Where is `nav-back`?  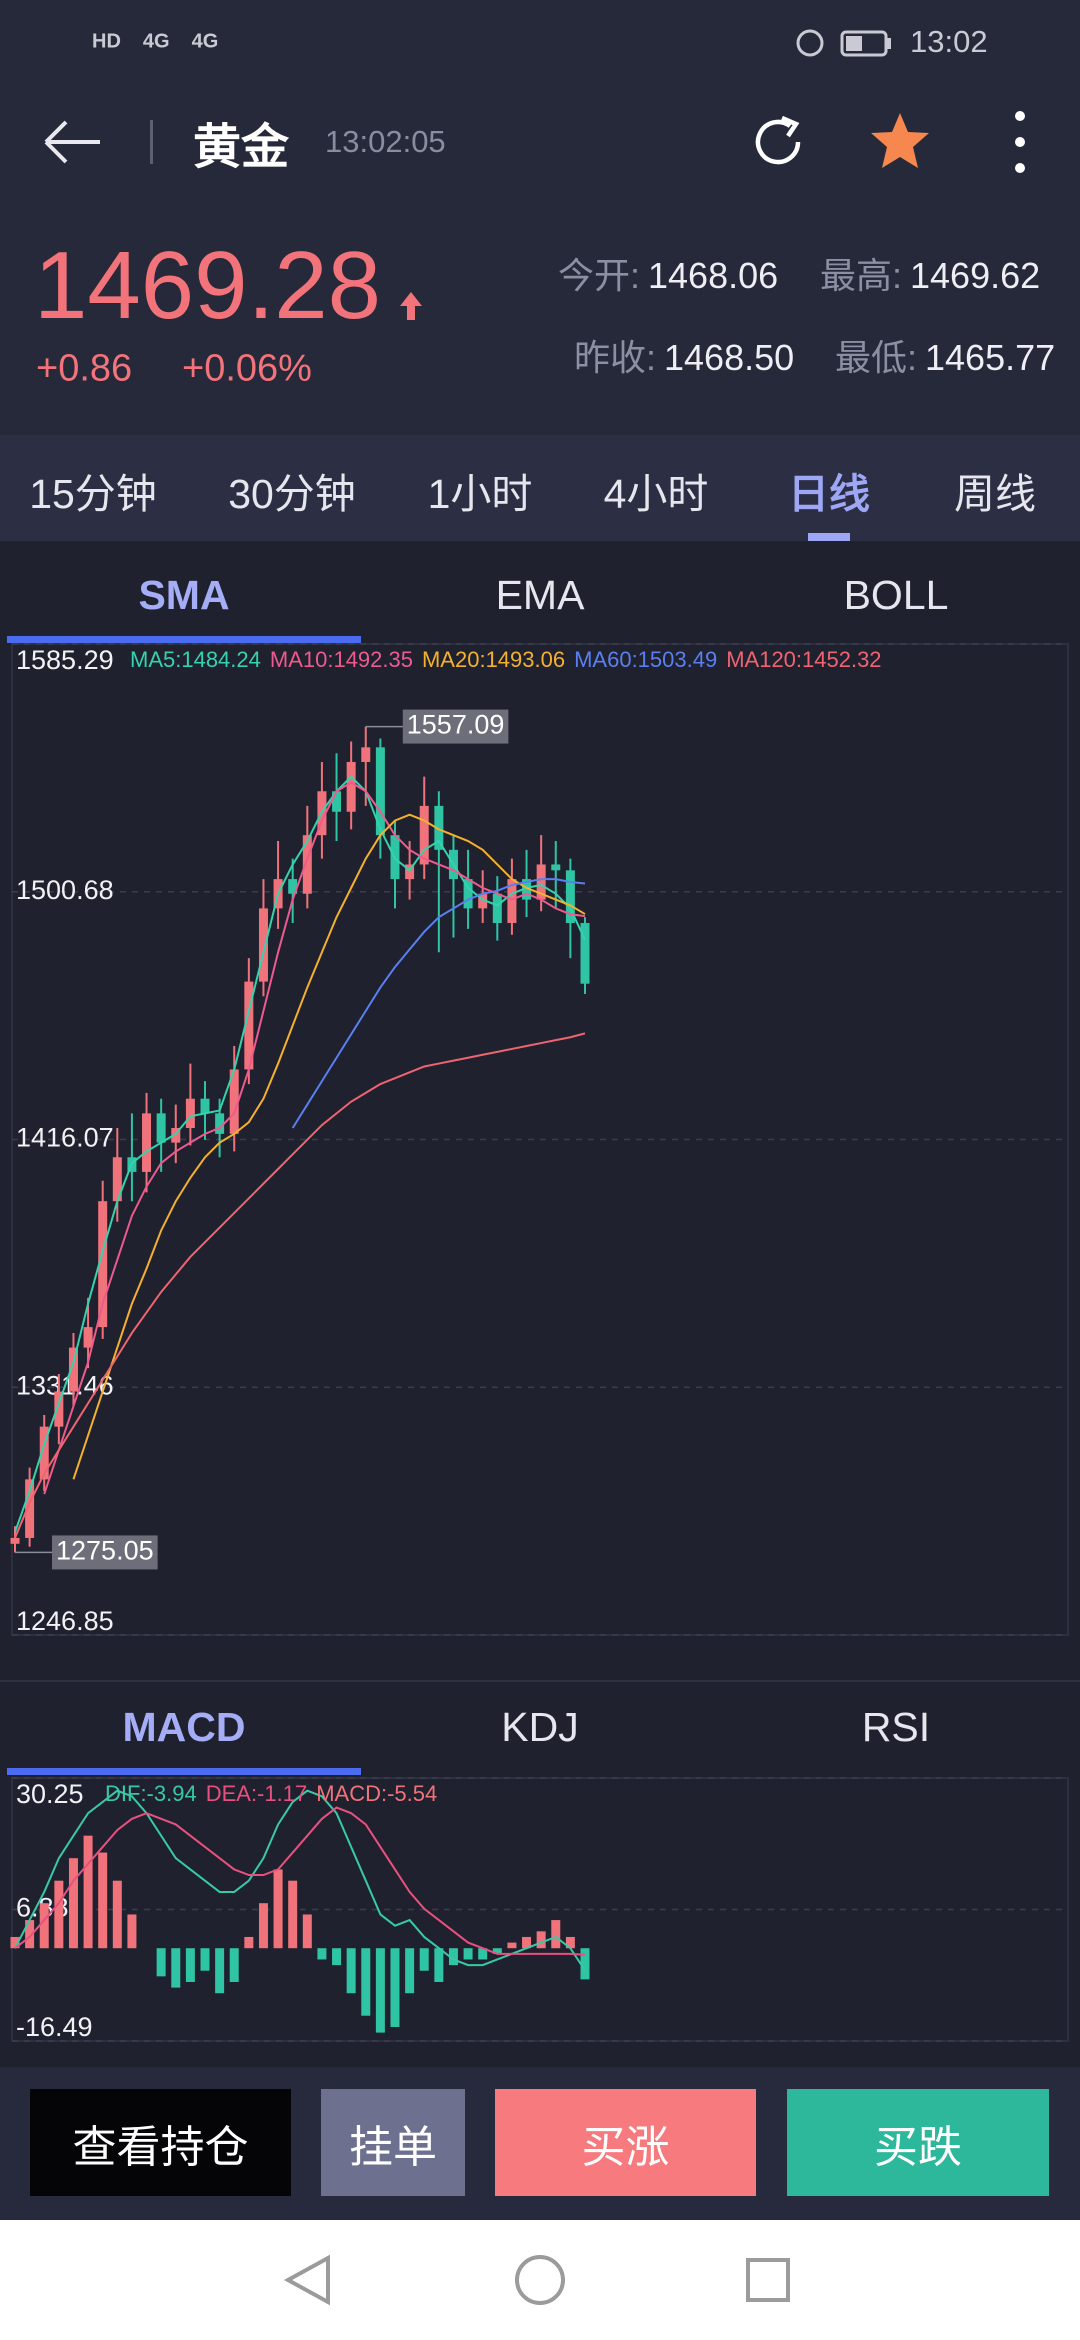 nav-back is located at coordinates (306, 2280).